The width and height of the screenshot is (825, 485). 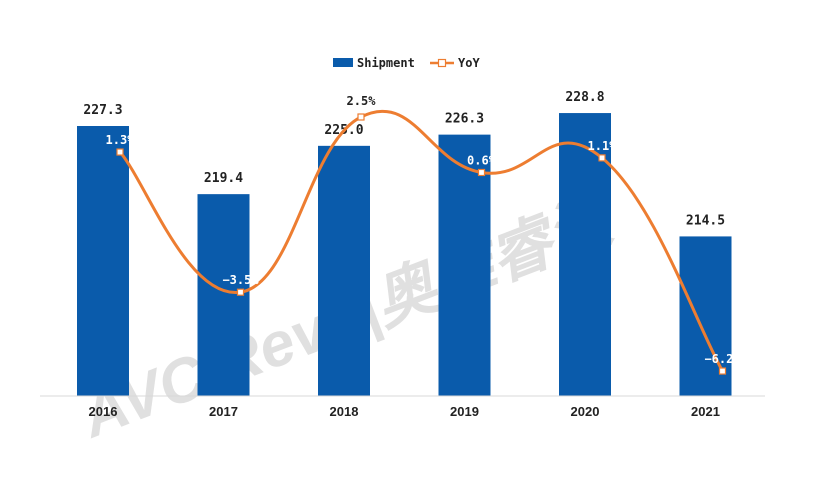 What do you see at coordinates (464, 411) in the screenshot?
I see `x-tick-2019: 2019` at bounding box center [464, 411].